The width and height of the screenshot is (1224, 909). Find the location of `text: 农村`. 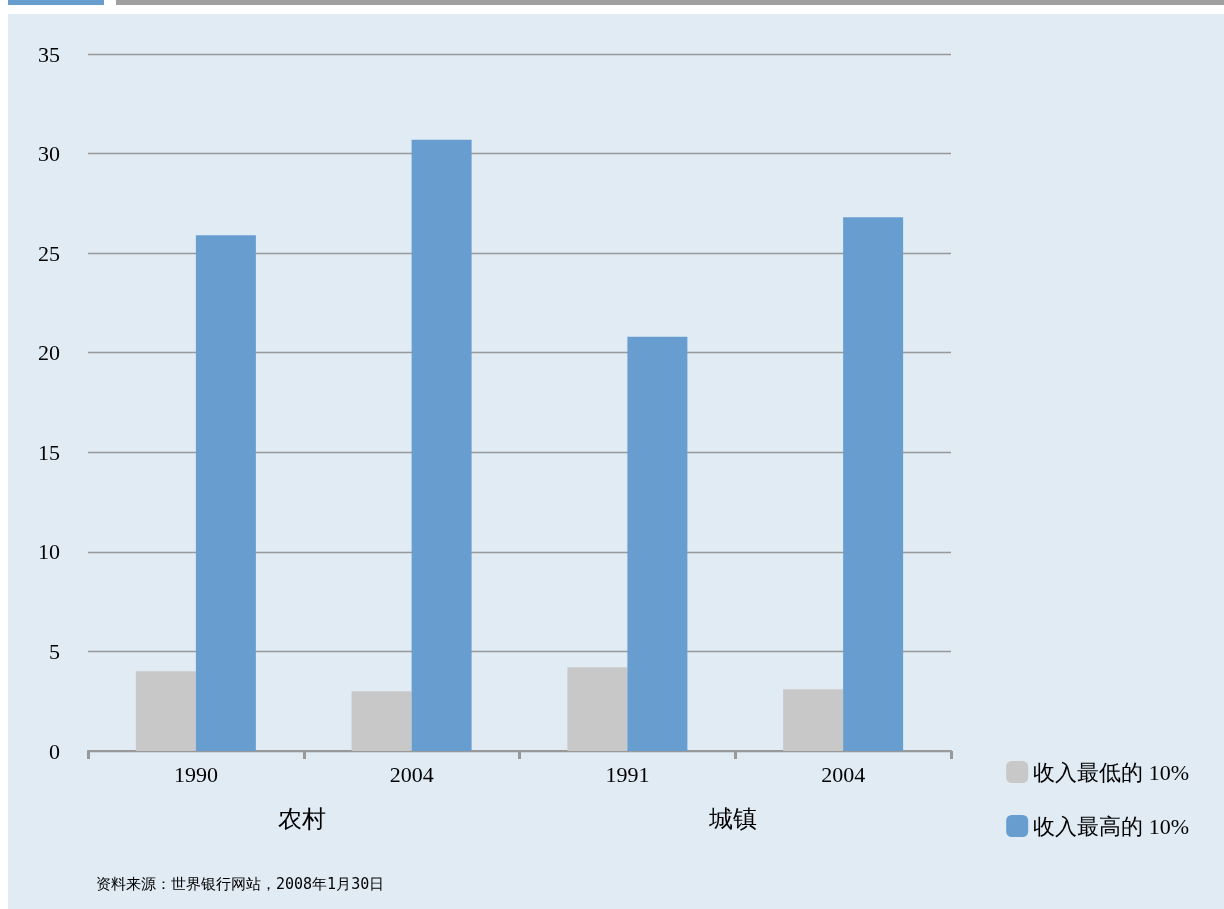

text: 农村 is located at coordinates (301, 819).